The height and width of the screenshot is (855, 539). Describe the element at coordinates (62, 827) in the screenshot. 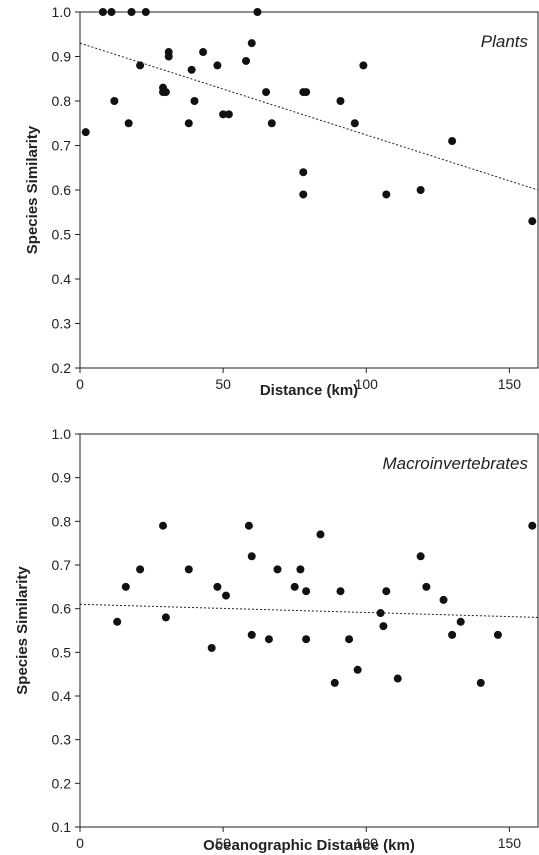

I see `y-tick-label: 0.1` at that location.